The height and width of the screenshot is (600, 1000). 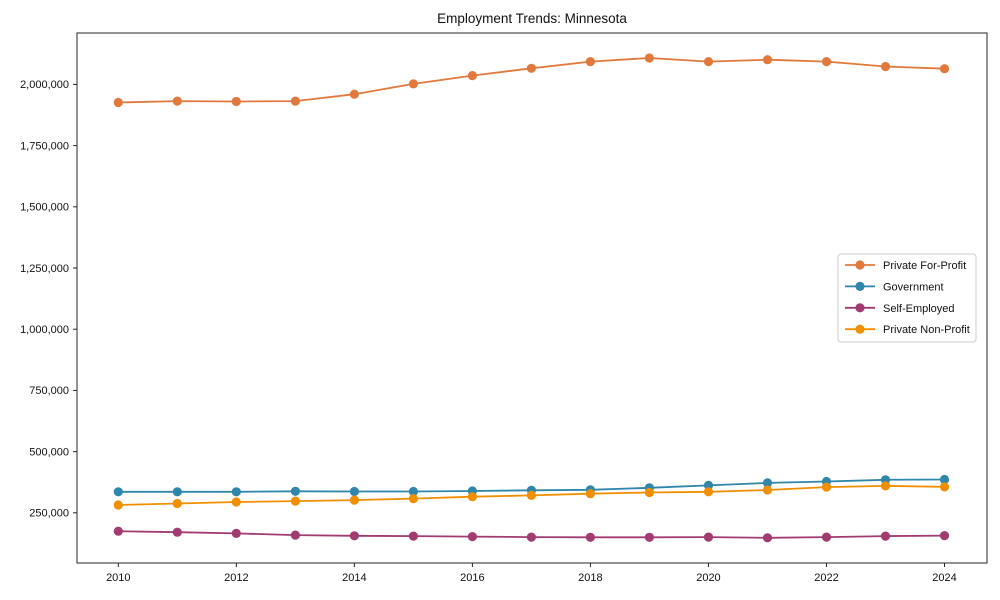 I want to click on y-tick-label: 1,250,000, so click(x=44, y=269).